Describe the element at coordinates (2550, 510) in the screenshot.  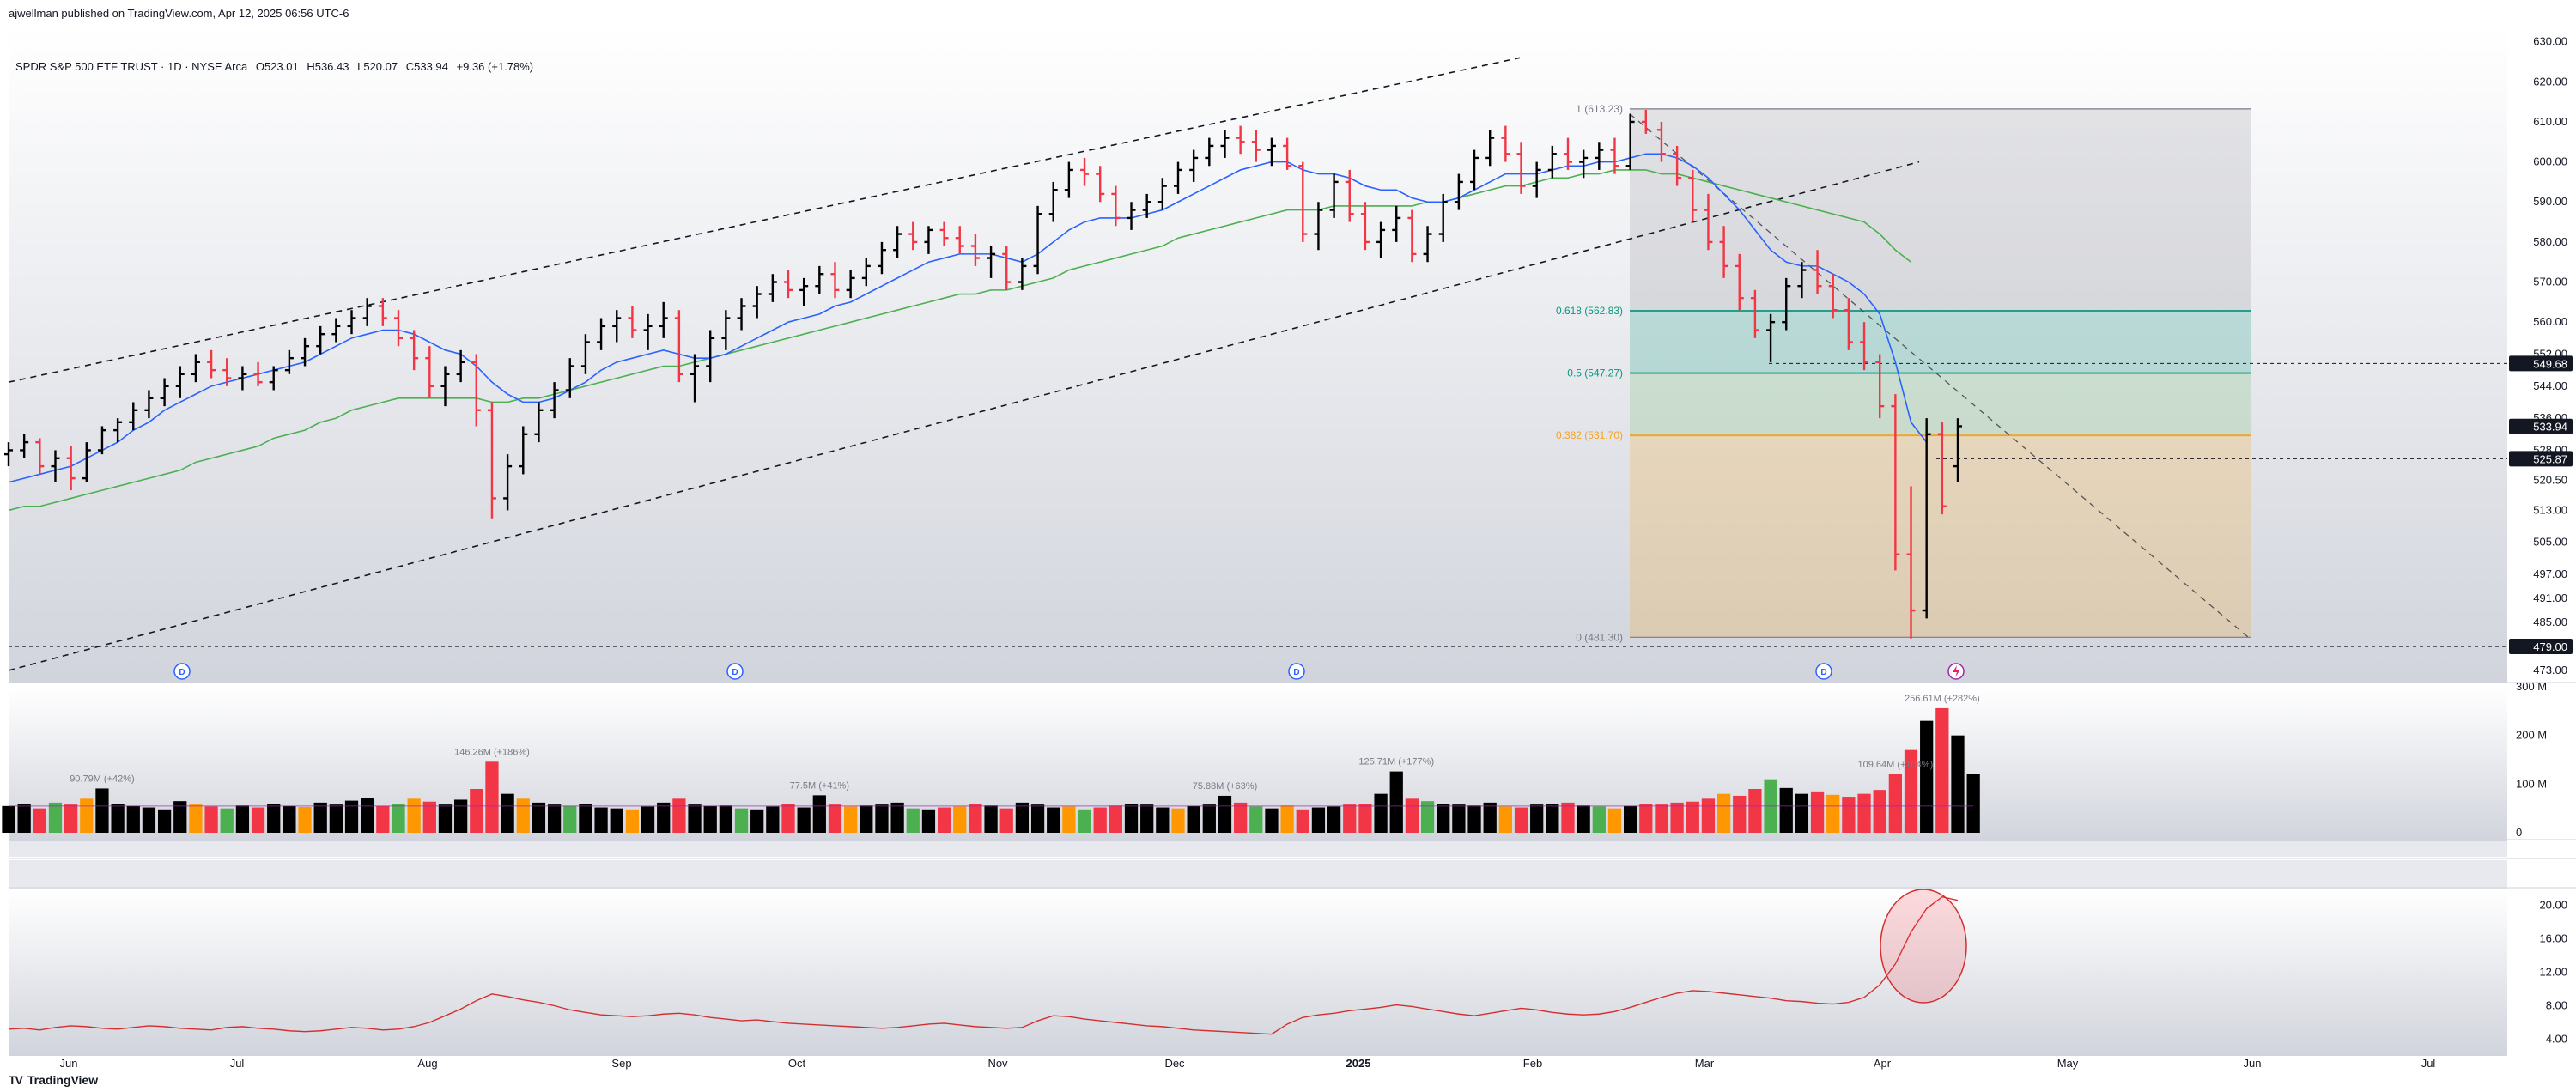
I see `price-tick-label: 513.00` at that location.